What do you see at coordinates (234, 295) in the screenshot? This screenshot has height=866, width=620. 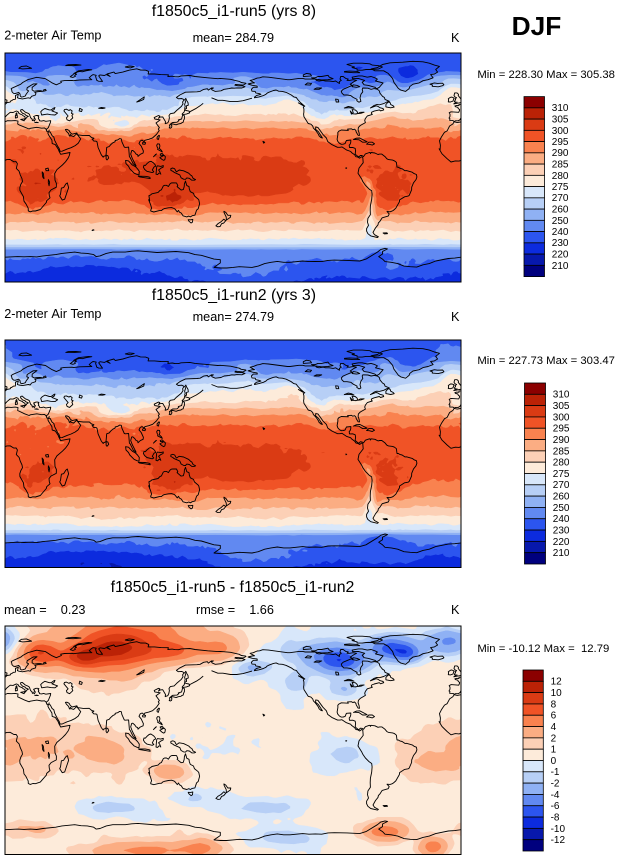 I see `svg-text: f1850c5_i1-run2 (yrs 3)` at bounding box center [234, 295].